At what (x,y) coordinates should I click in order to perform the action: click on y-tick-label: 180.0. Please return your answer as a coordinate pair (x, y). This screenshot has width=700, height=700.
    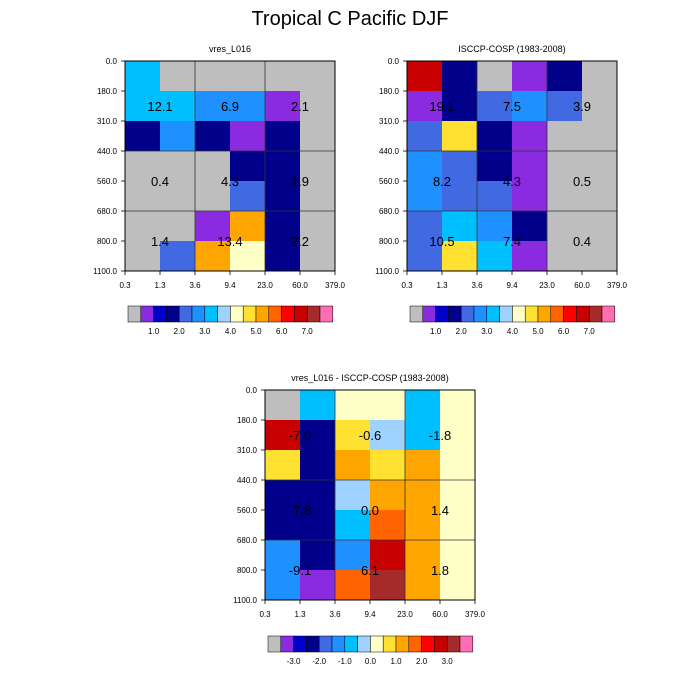
    Looking at the image, I should click on (247, 420).